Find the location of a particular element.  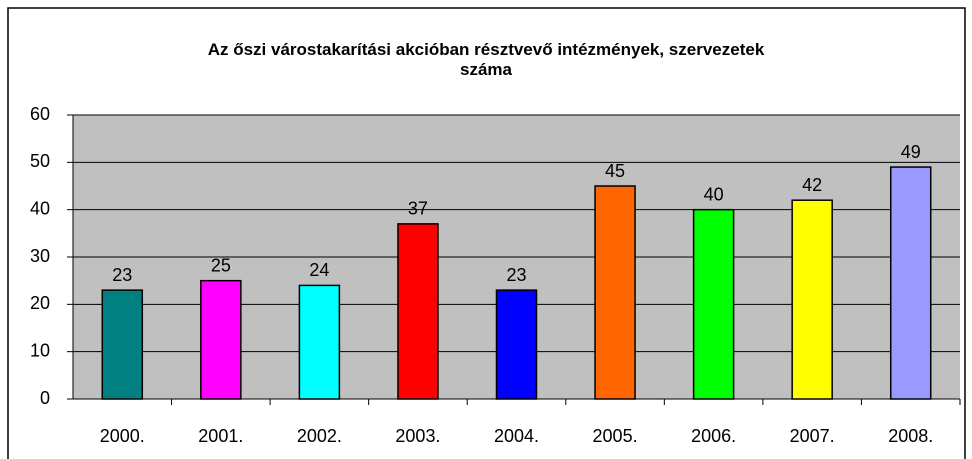

data-label: 42 is located at coordinates (812, 185).